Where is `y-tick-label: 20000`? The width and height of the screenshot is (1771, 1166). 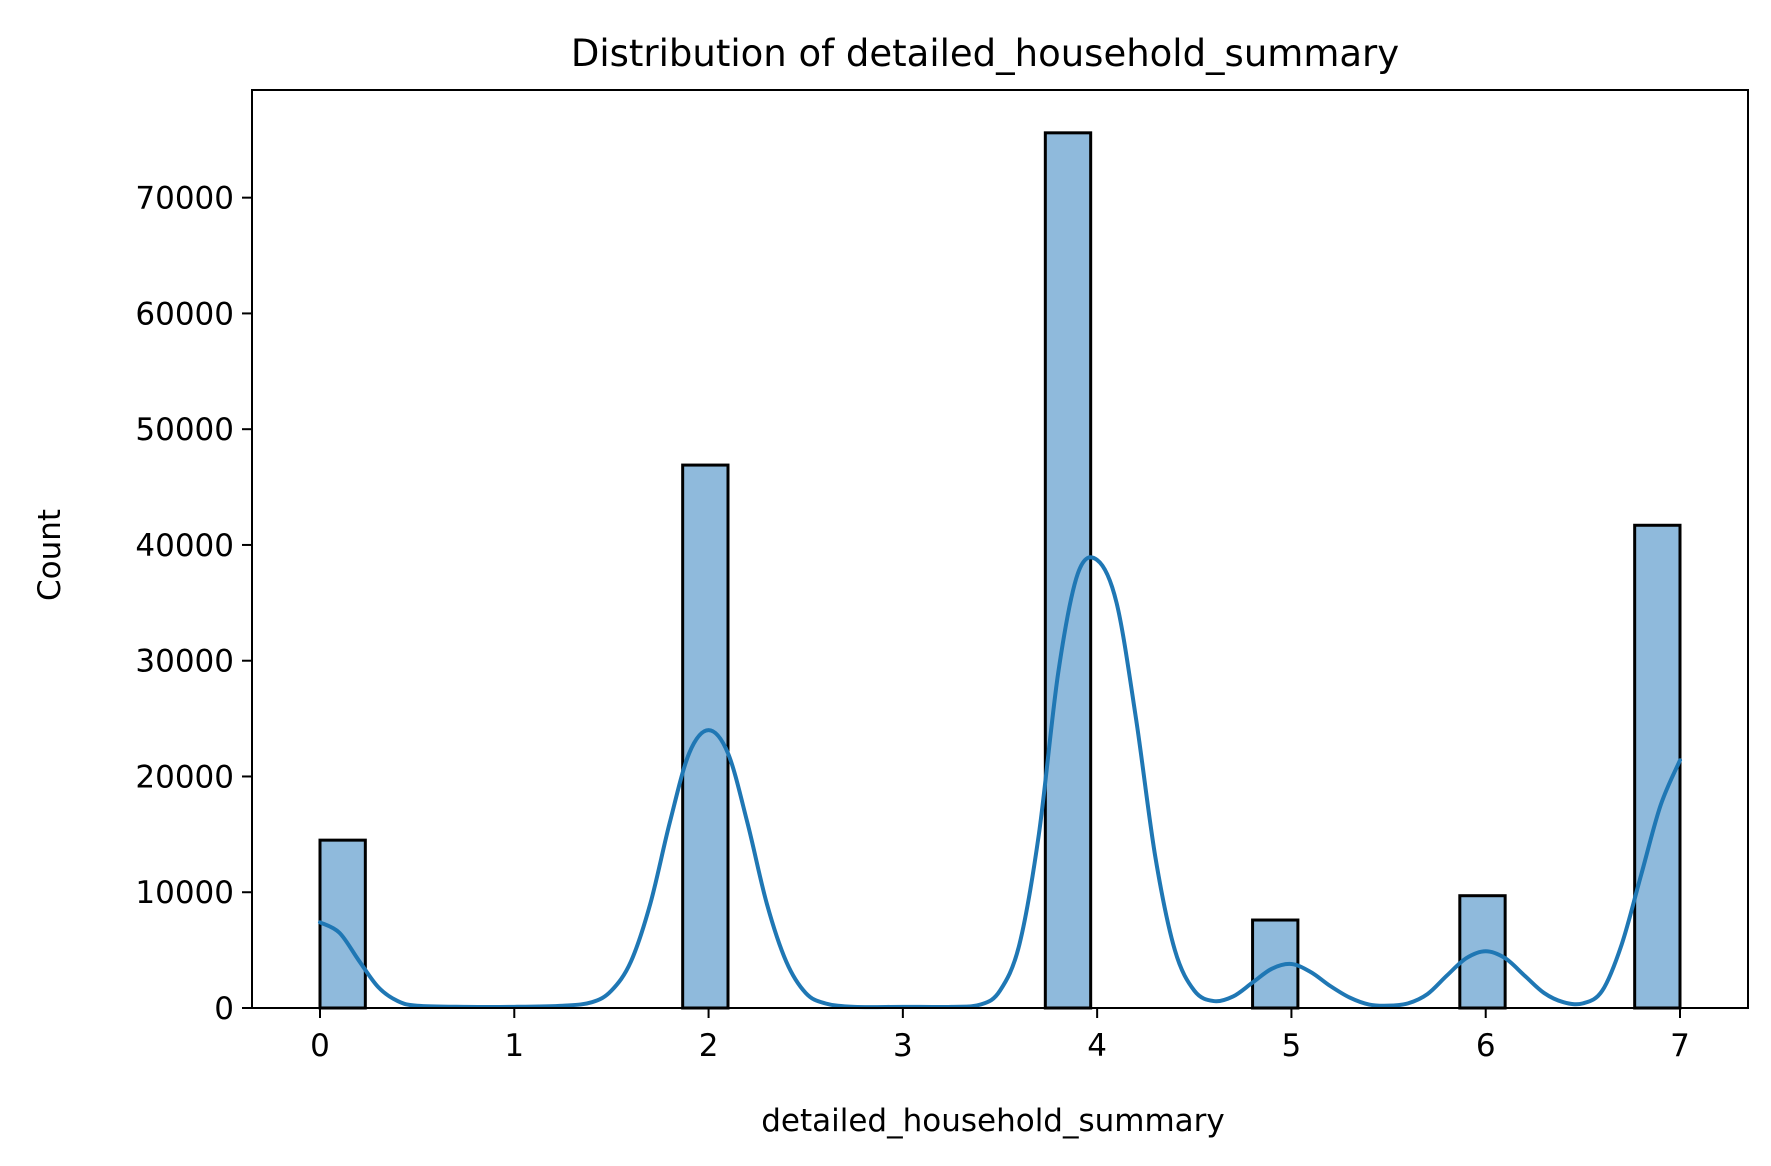
y-tick-label: 20000 is located at coordinates (184, 777).